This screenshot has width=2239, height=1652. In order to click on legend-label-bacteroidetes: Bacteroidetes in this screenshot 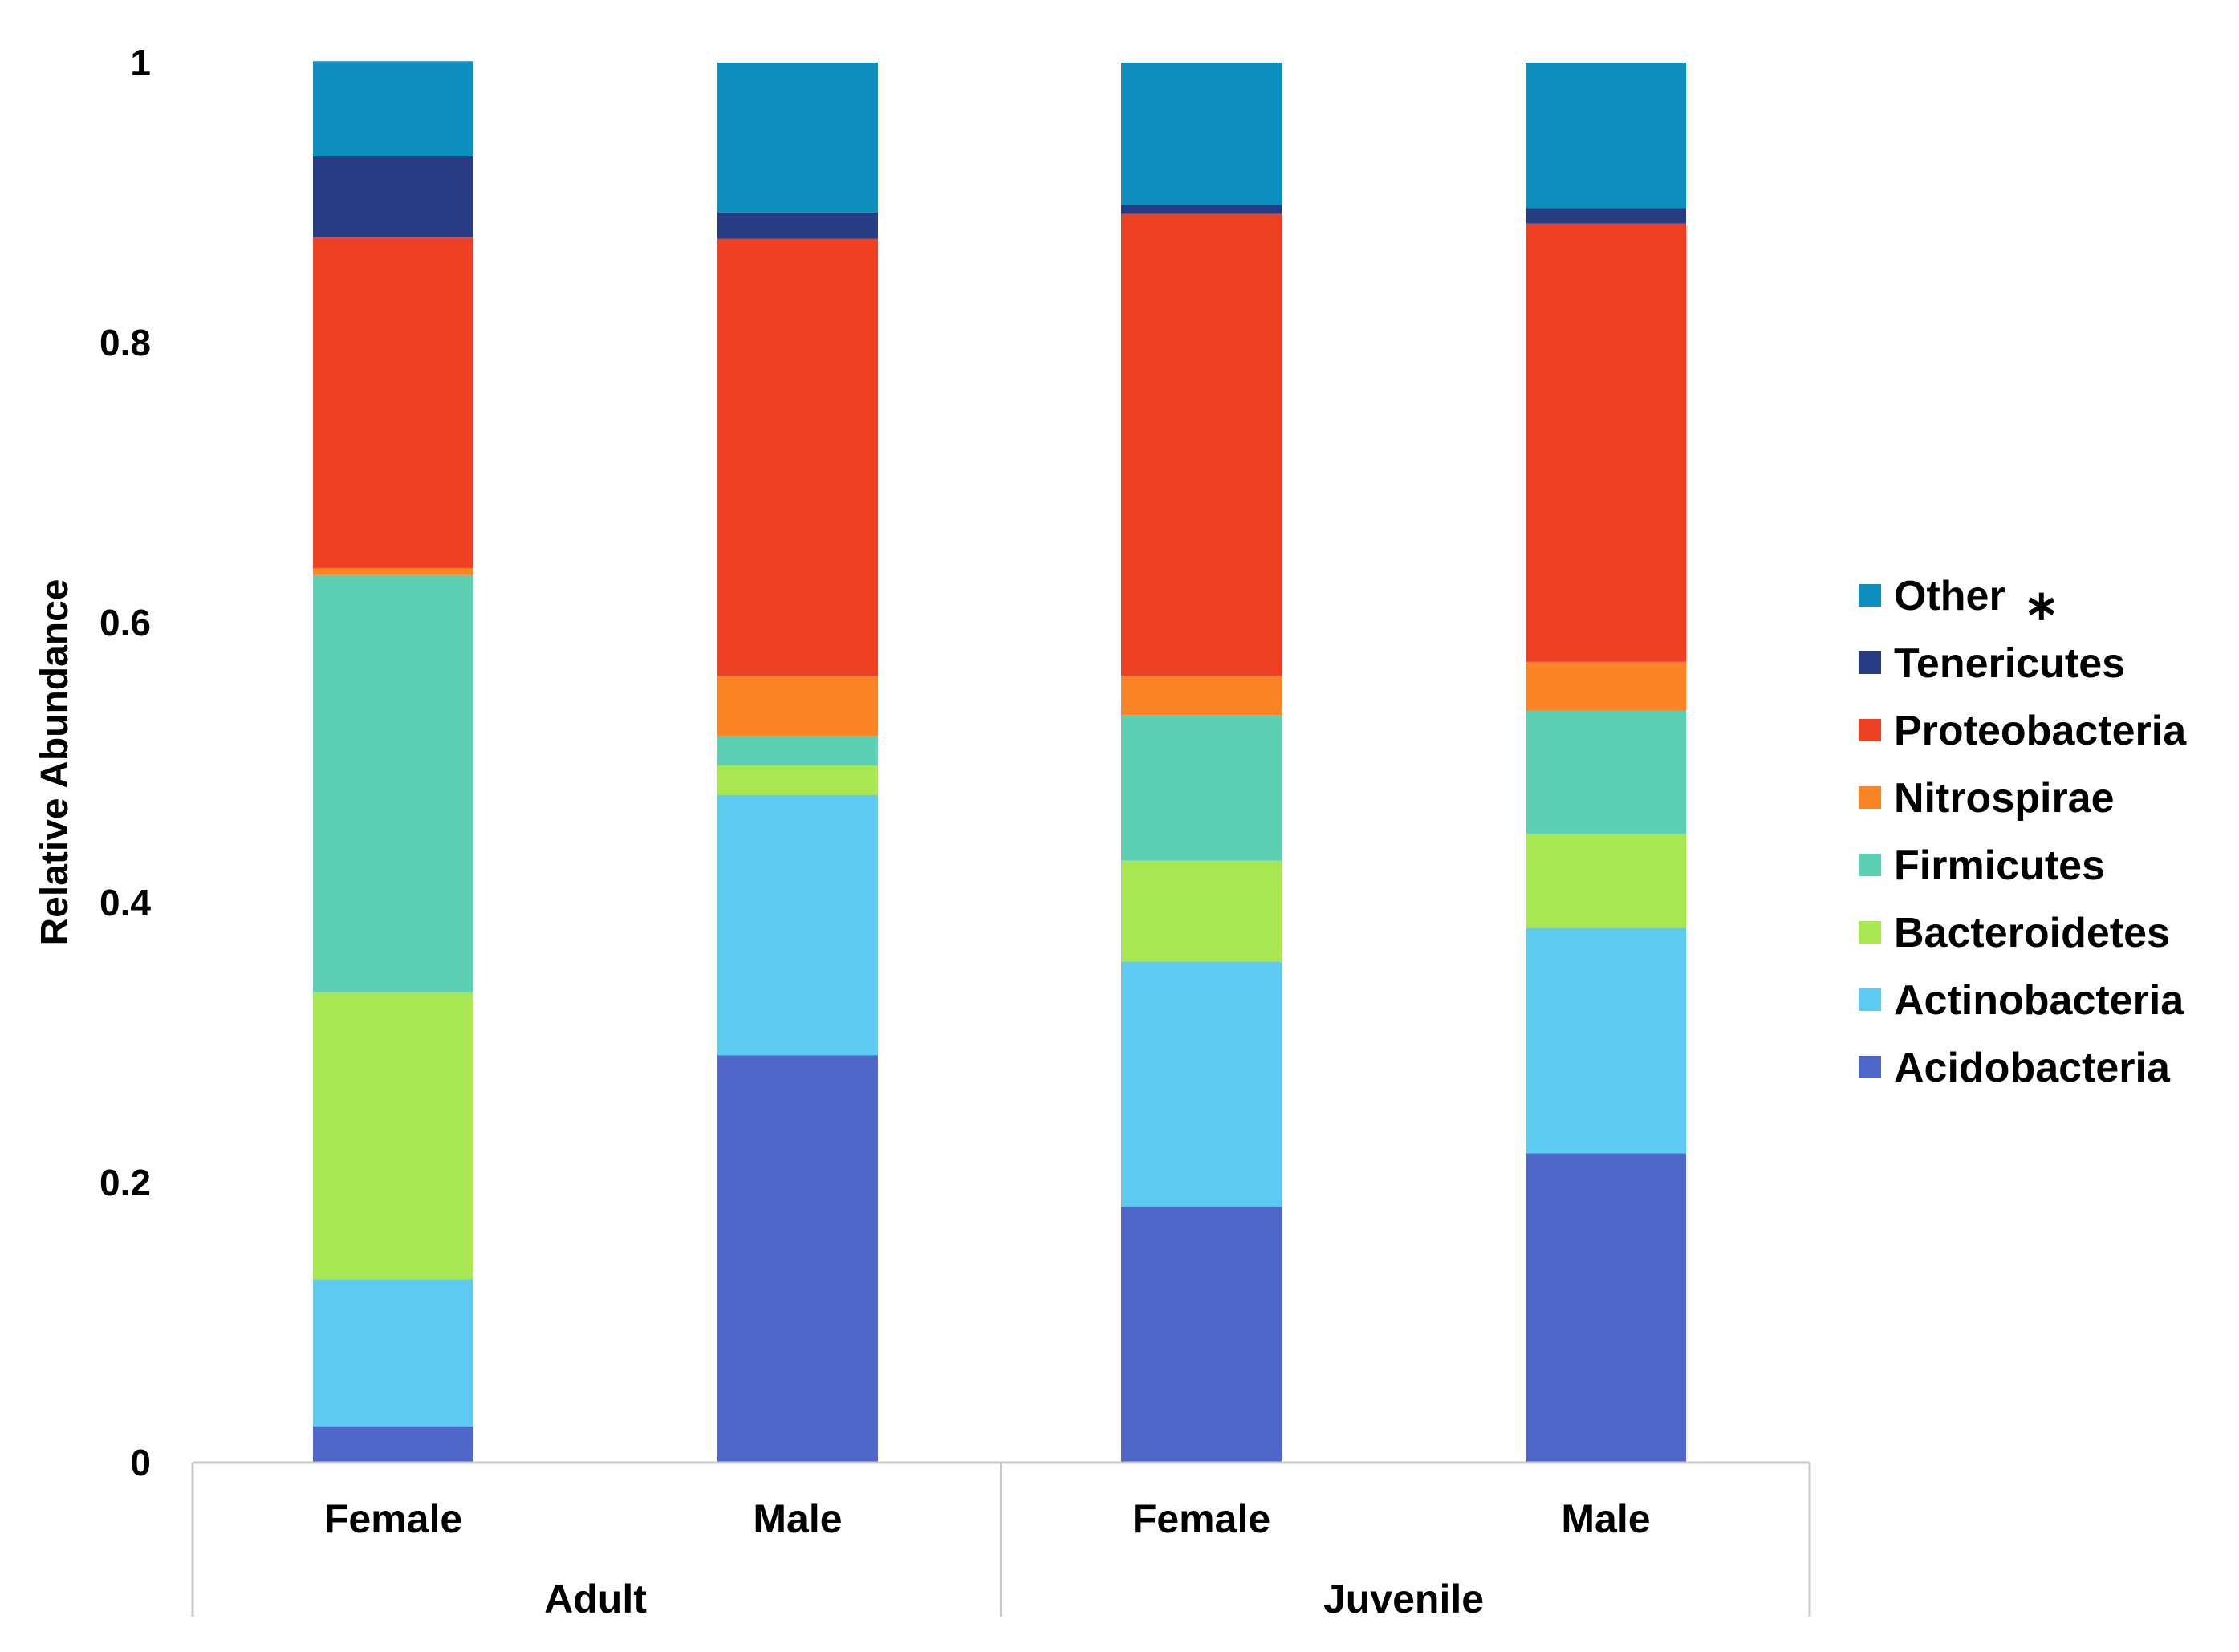, I will do `click(2032, 933)`.